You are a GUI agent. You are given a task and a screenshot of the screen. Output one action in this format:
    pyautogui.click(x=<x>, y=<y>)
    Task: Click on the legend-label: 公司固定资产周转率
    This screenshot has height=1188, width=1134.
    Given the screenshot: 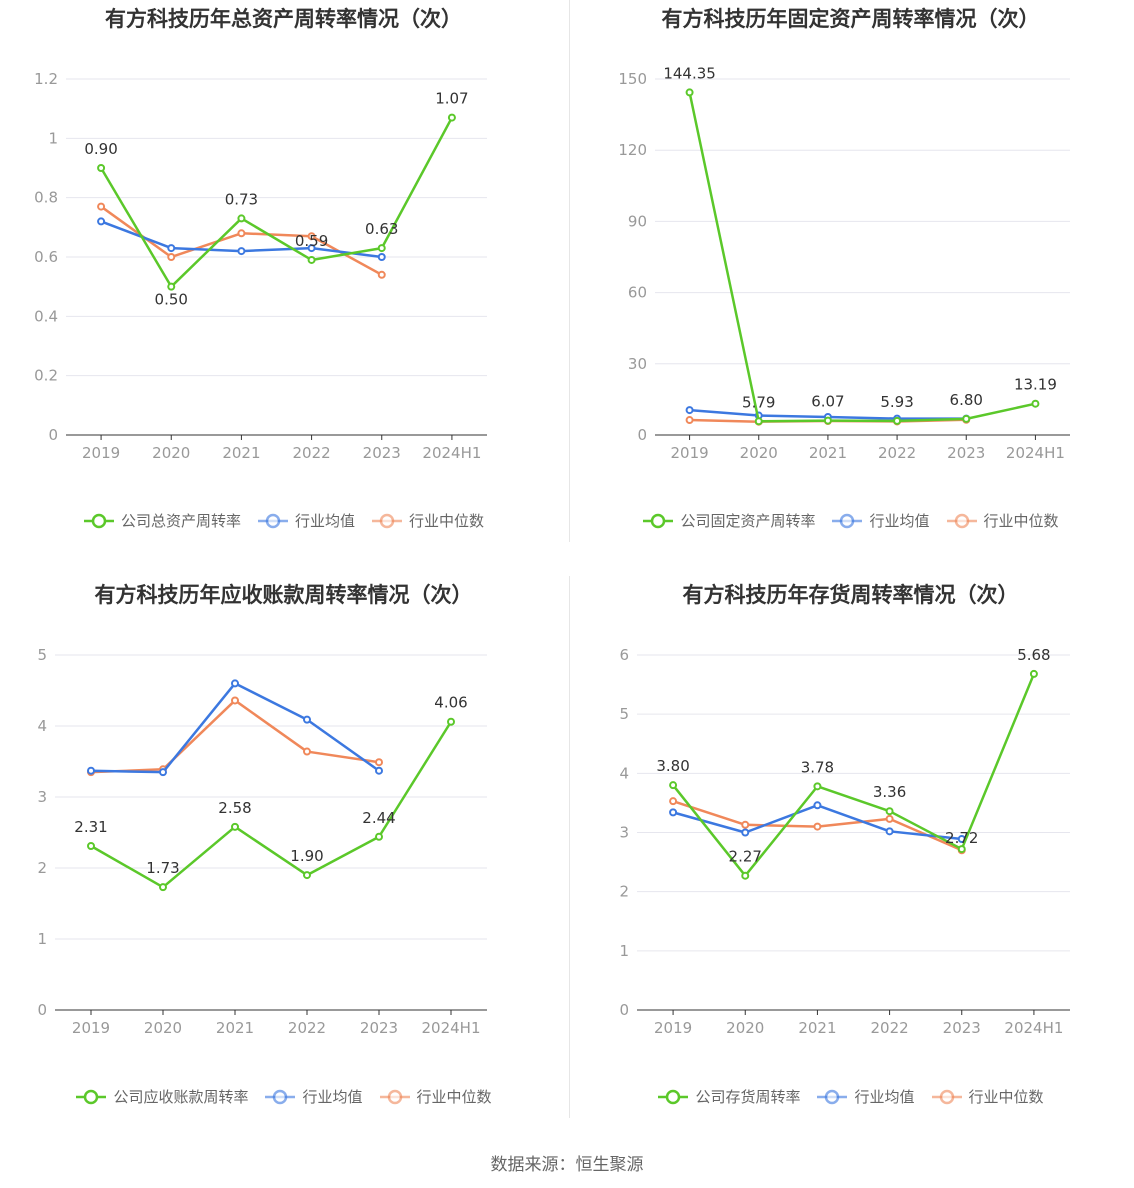 What is the action you would take?
    pyautogui.click(x=748, y=521)
    